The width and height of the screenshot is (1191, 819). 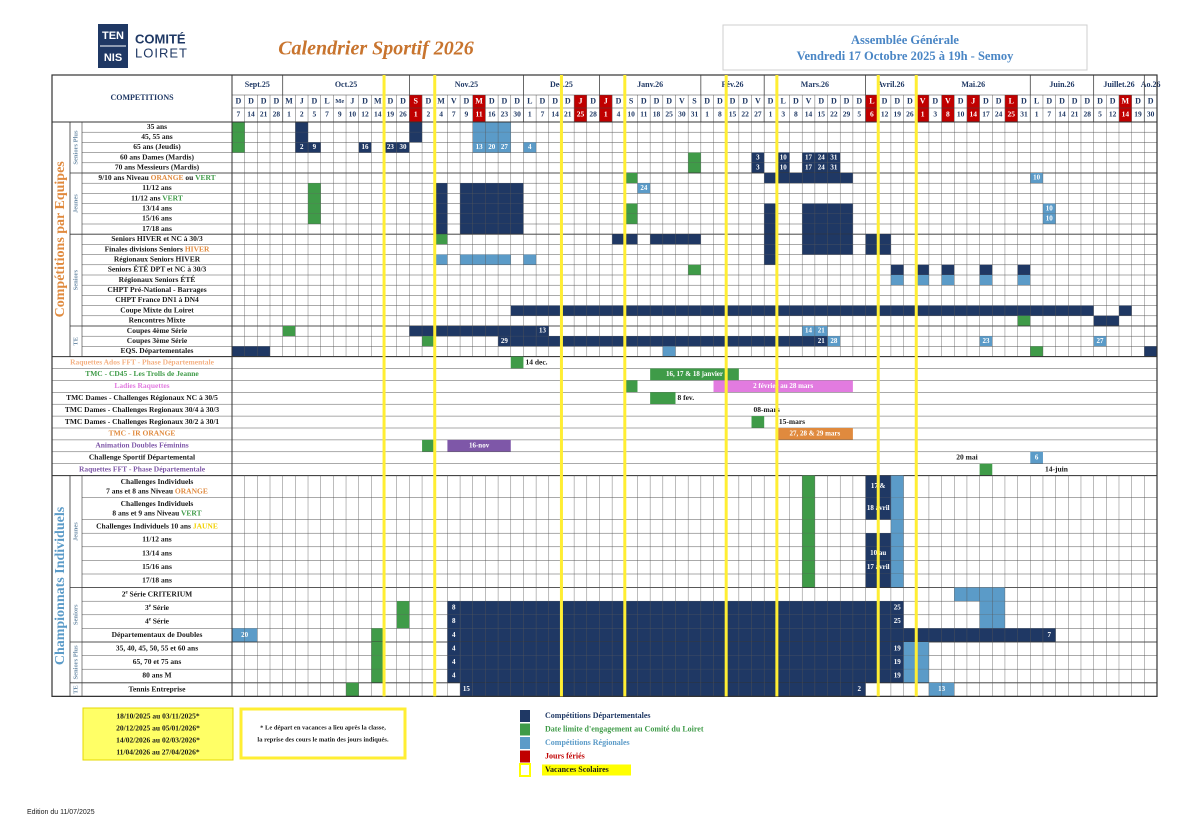 I want to click on day-number: 8, so click(x=720, y=114).